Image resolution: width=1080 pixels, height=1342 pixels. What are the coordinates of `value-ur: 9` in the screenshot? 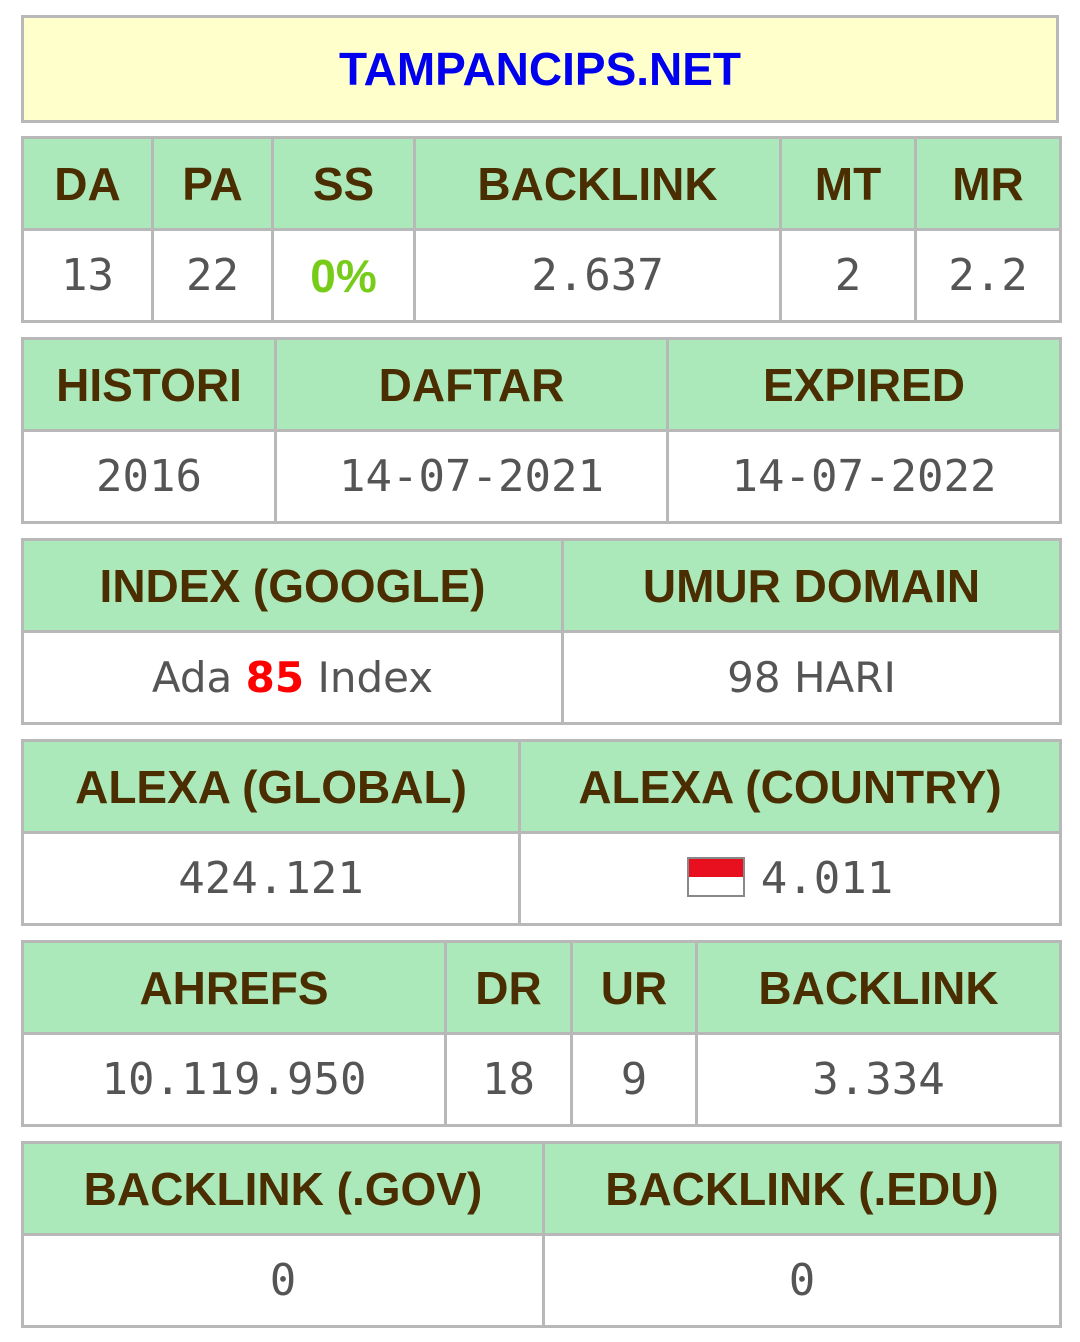 It's located at (634, 1079).